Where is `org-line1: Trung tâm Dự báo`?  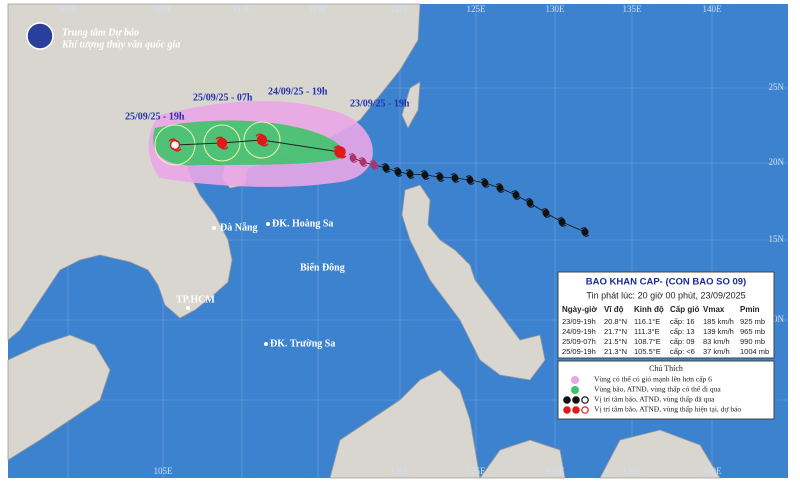
org-line1: Trung tâm Dự báo is located at coordinates (100, 32).